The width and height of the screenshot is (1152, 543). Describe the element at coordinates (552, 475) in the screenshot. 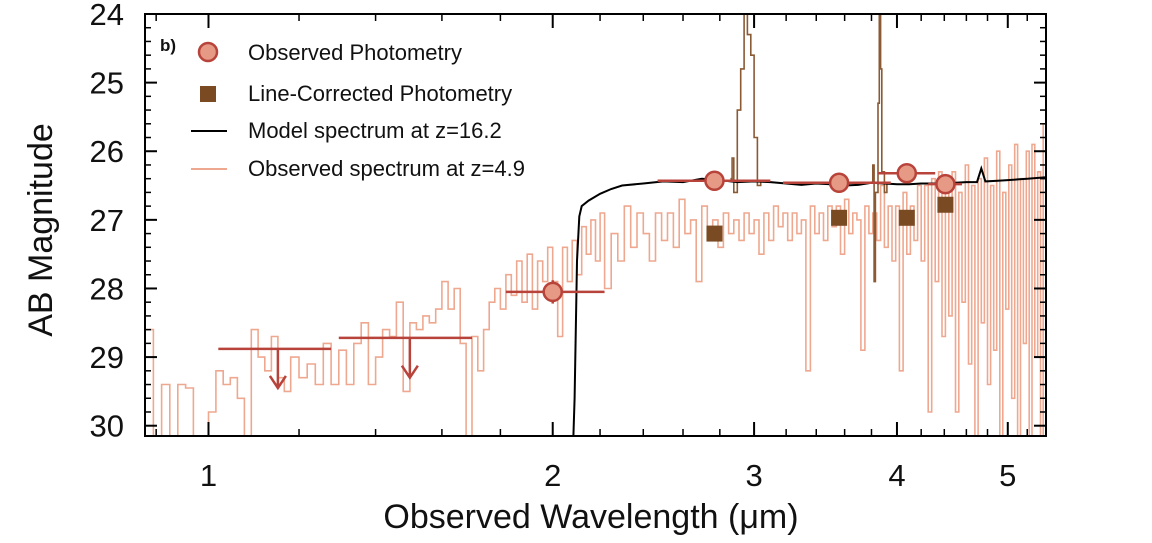

I see `x-tick-label: 2` at that location.